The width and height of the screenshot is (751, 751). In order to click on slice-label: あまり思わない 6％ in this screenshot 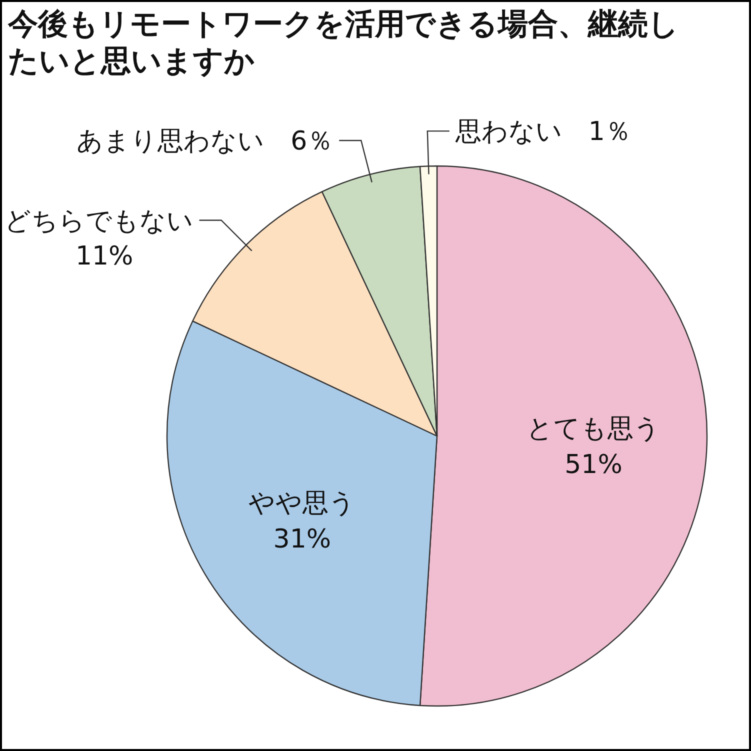, I will do `click(205, 141)`.